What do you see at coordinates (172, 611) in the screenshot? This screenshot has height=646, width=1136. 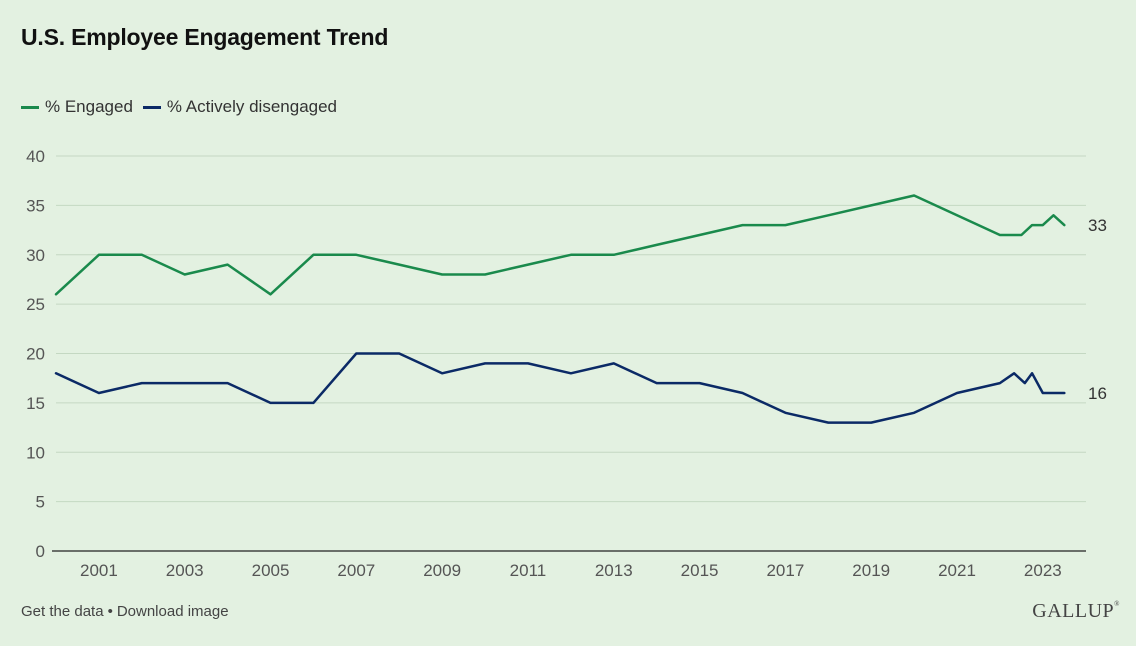 I see `download-image-link: Download image` at bounding box center [172, 611].